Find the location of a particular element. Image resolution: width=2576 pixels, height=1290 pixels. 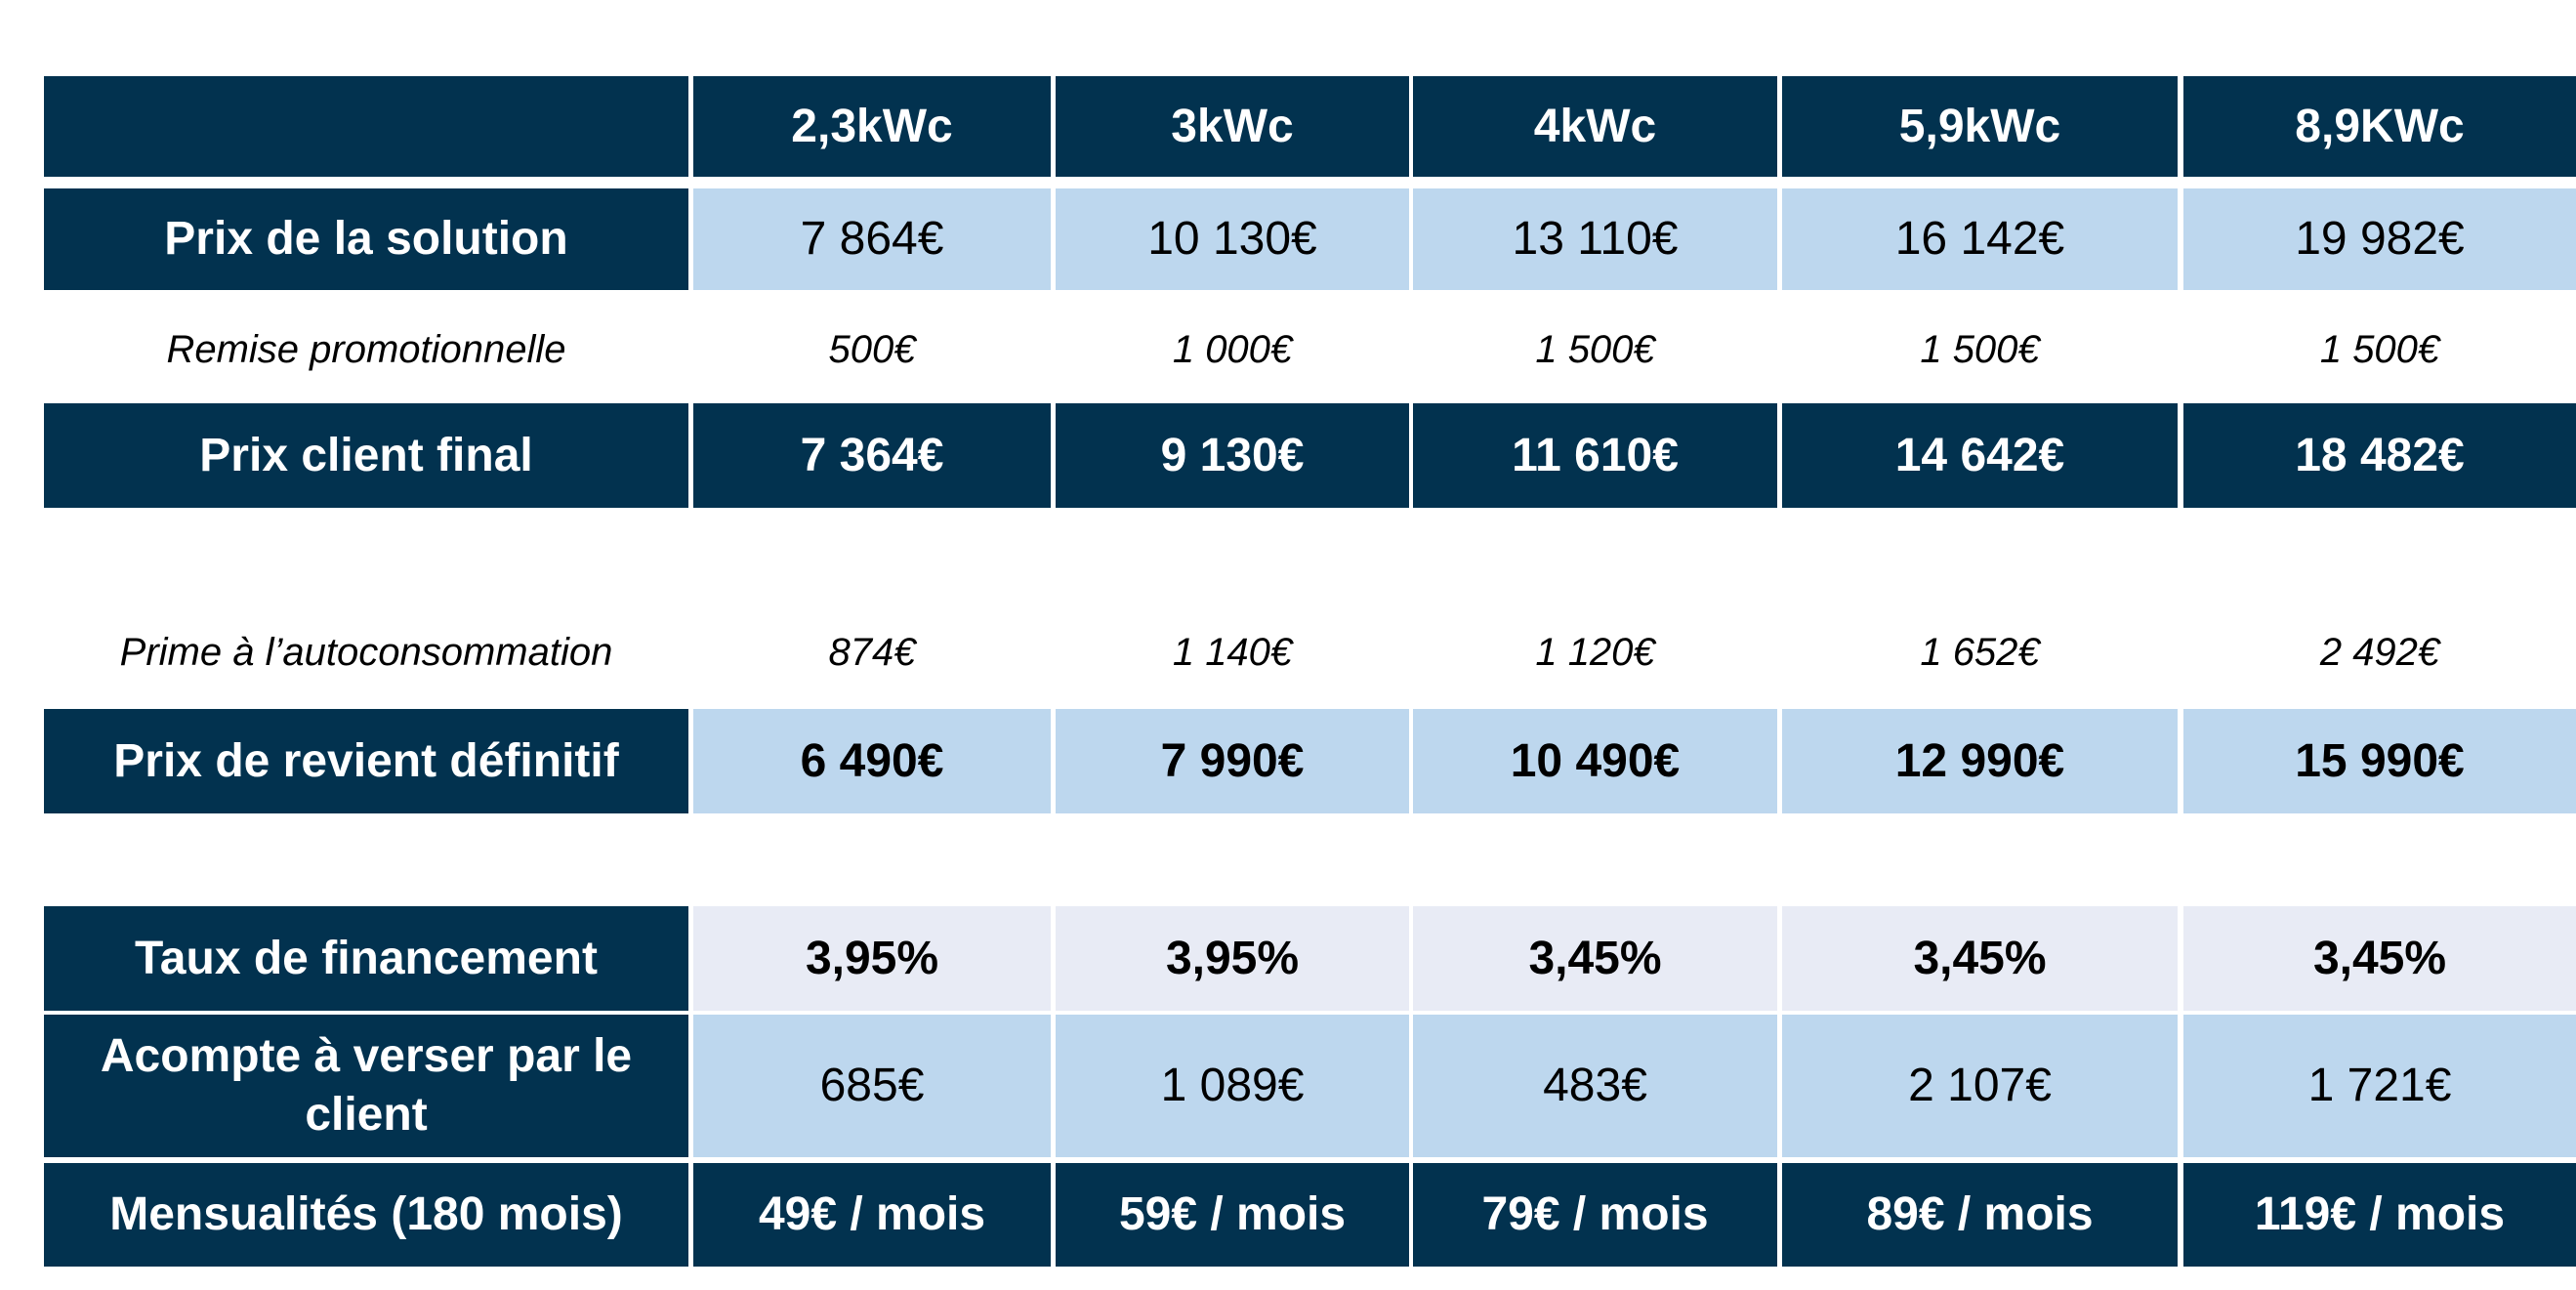

cell-value: 49€ / mois is located at coordinates (872, 1215).